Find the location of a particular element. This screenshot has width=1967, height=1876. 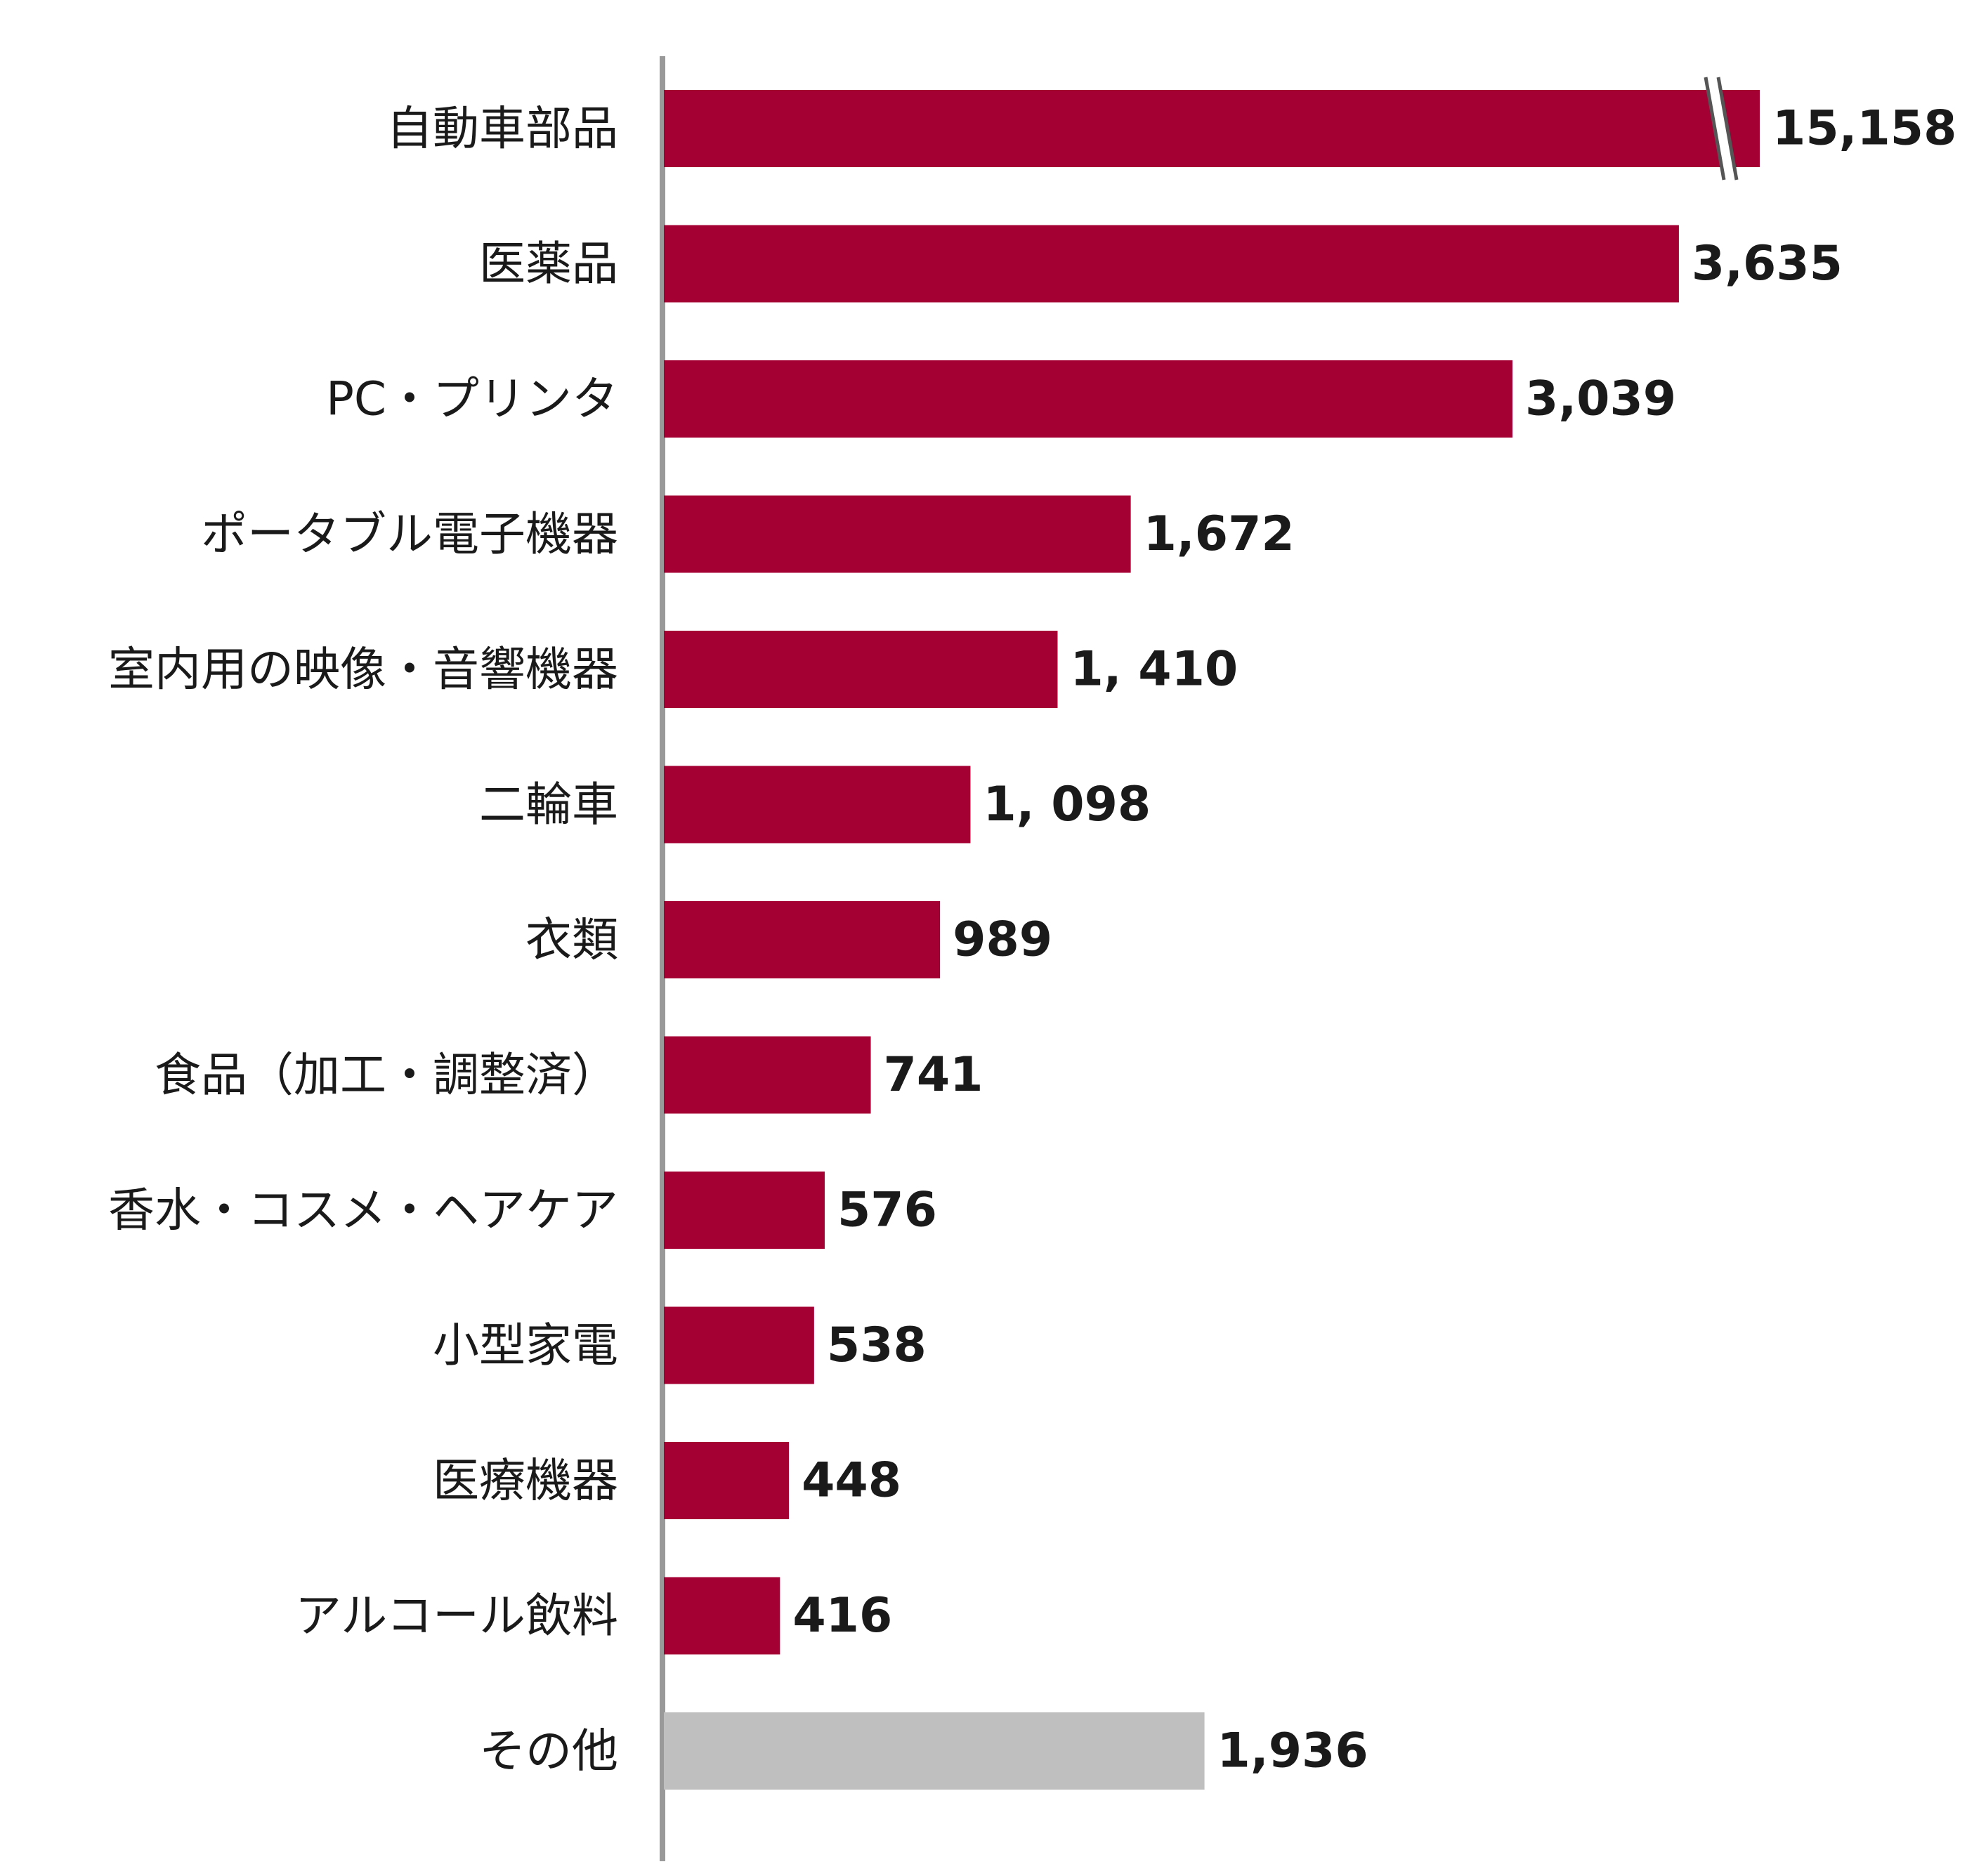

value-label-8: 576 is located at coordinates (887, 1210).